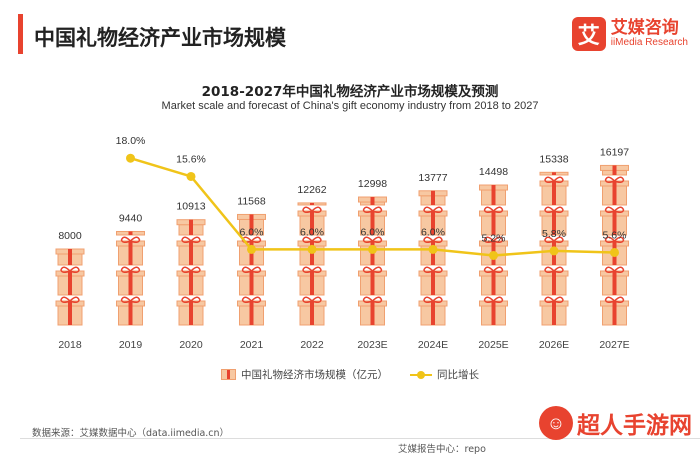 This screenshot has height=455, width=700. Describe the element at coordinates (614, 152) in the screenshot. I see `bar-value-label: 16197` at that location.